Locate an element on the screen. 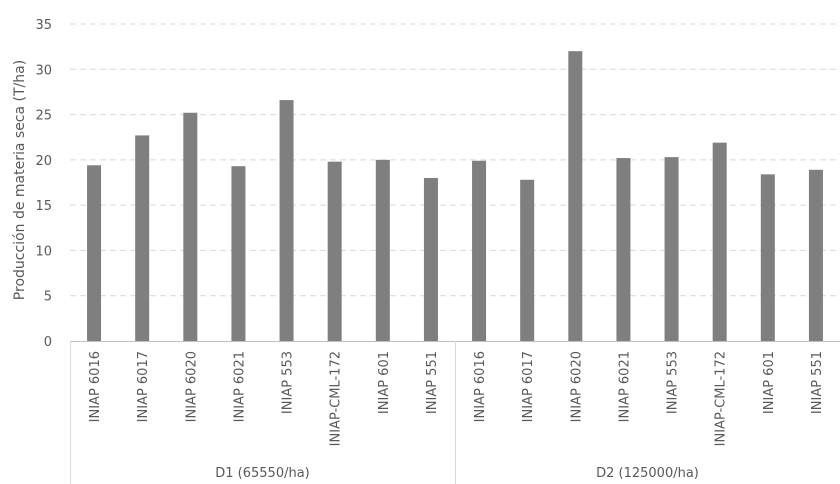 This screenshot has height=484, width=840. y-tick-label: 5 is located at coordinates (48, 297).